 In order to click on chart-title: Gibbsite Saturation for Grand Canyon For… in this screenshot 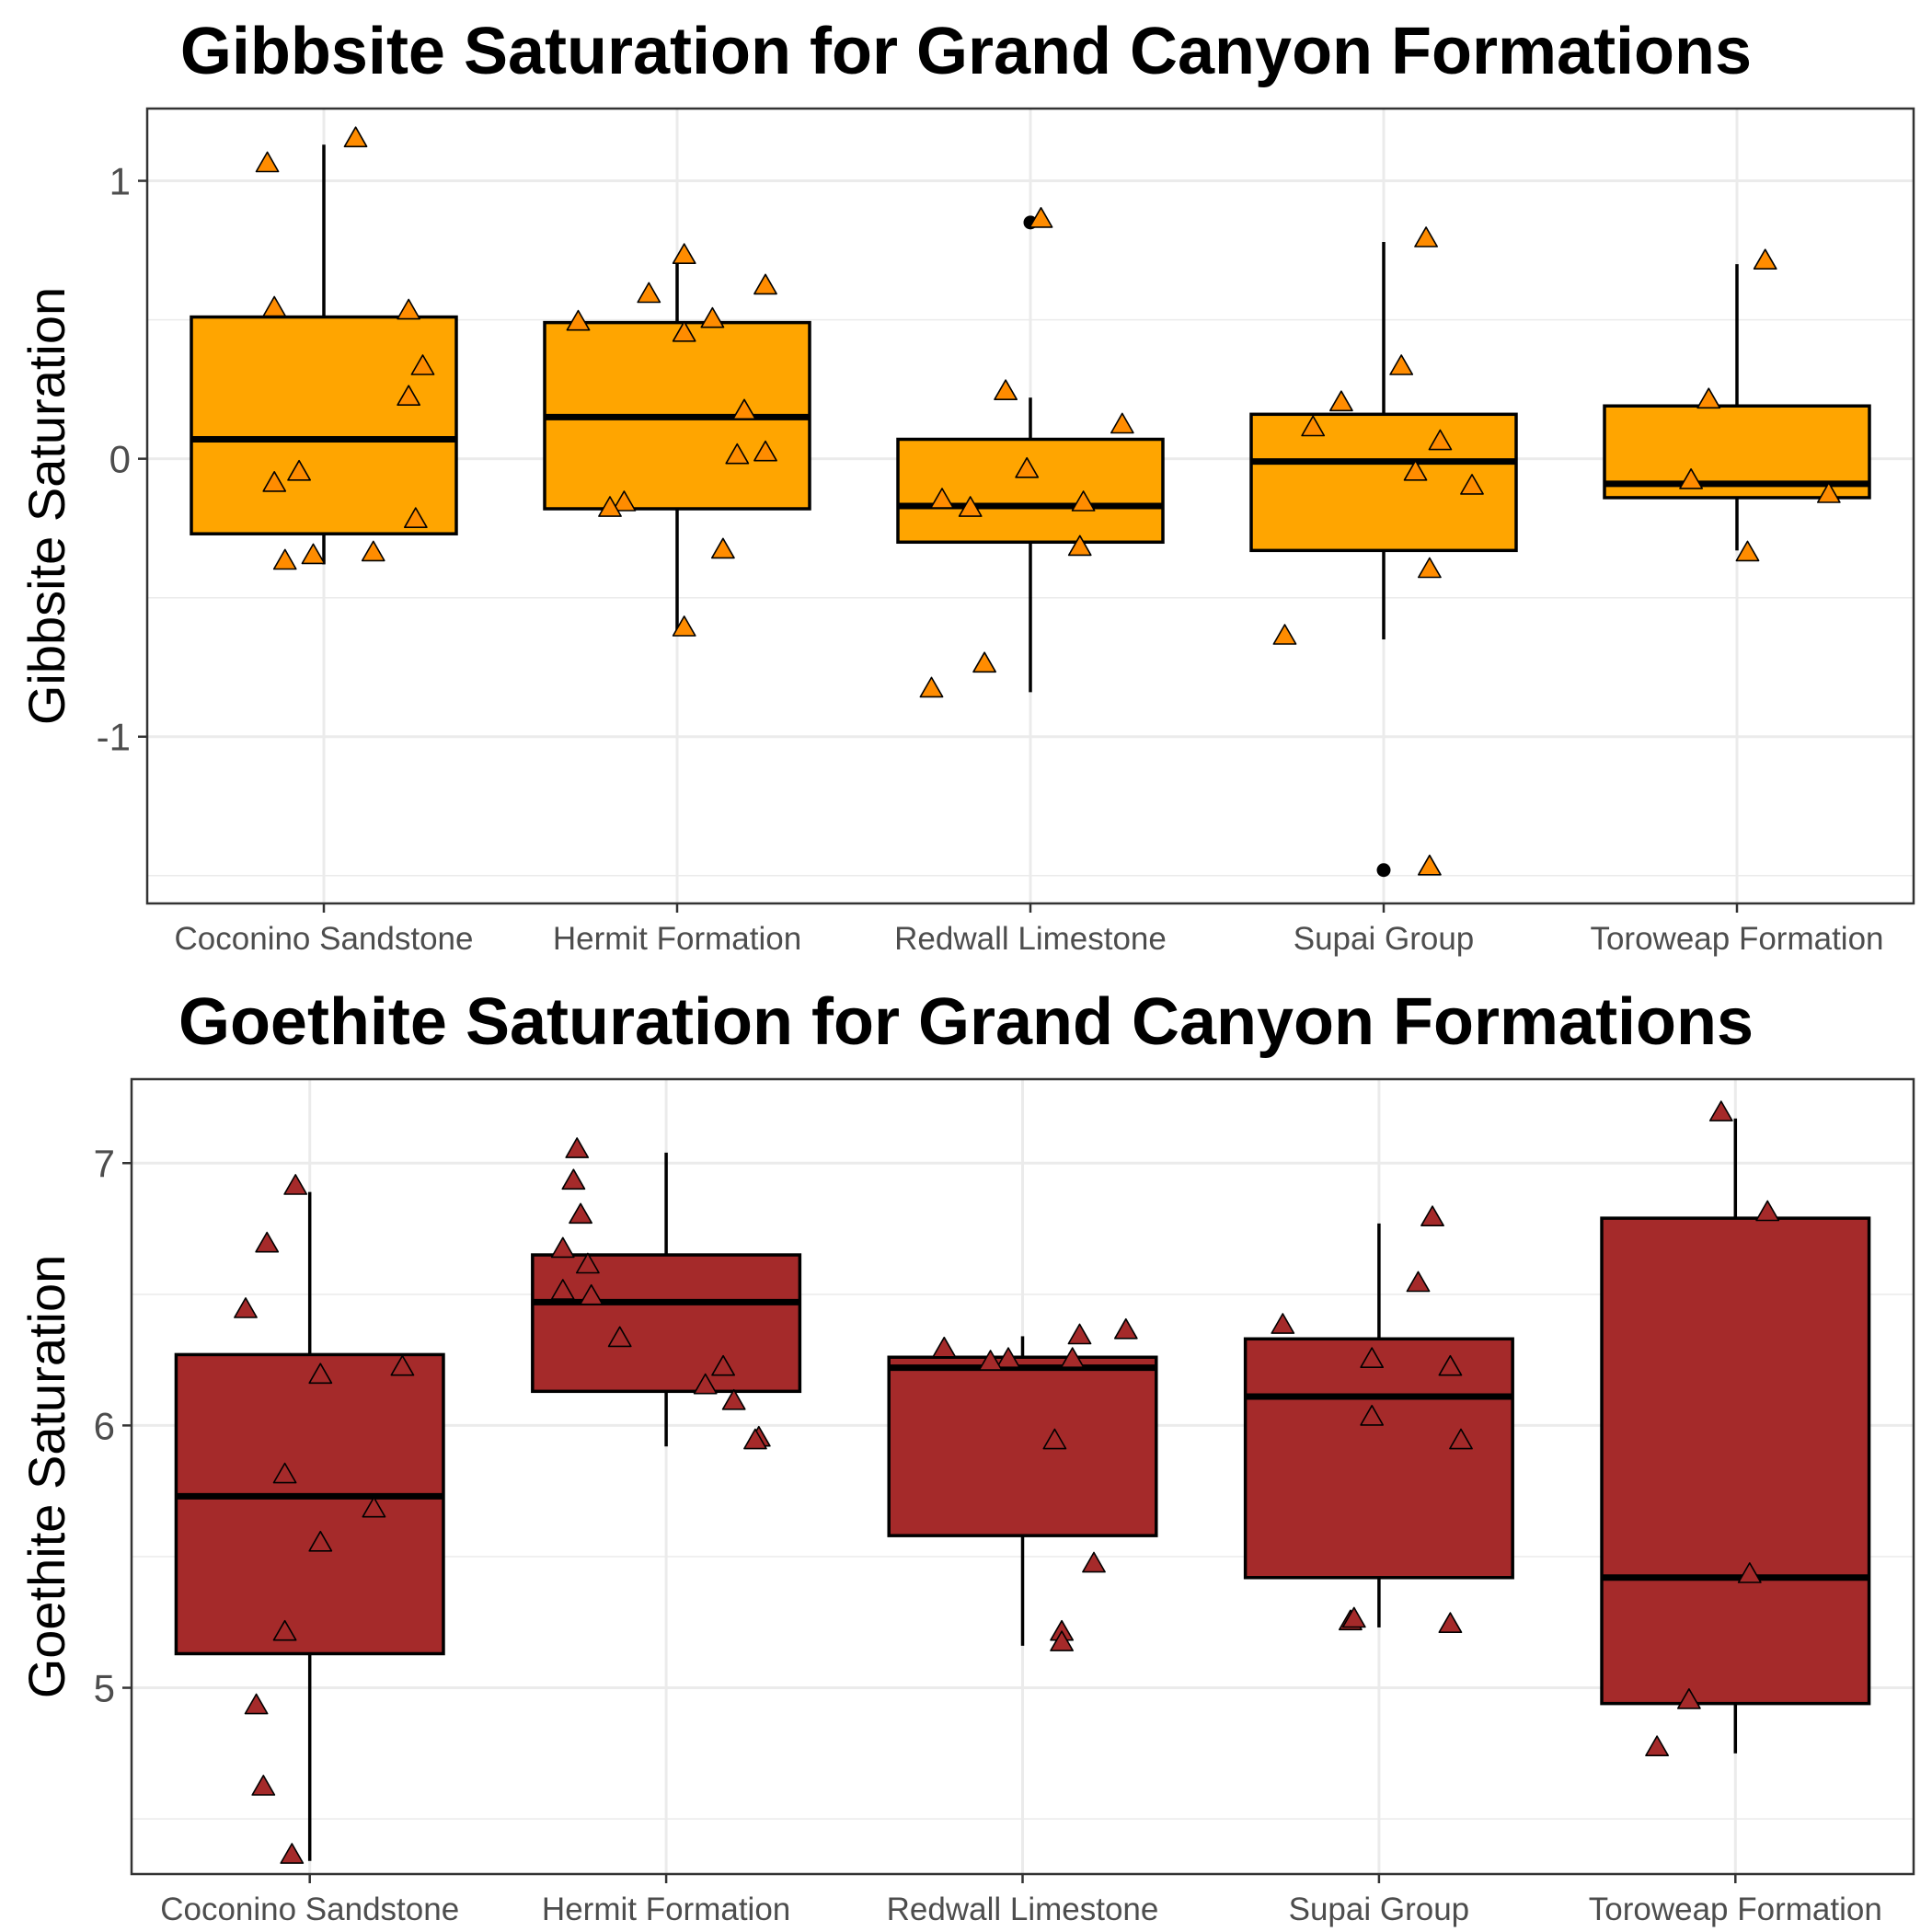, I will do `click(966, 51)`.